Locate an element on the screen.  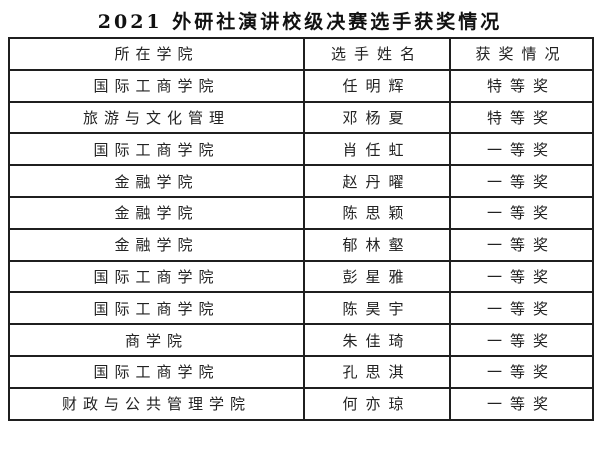
column-header-college: 所在学院 is located at coordinates (156, 54).